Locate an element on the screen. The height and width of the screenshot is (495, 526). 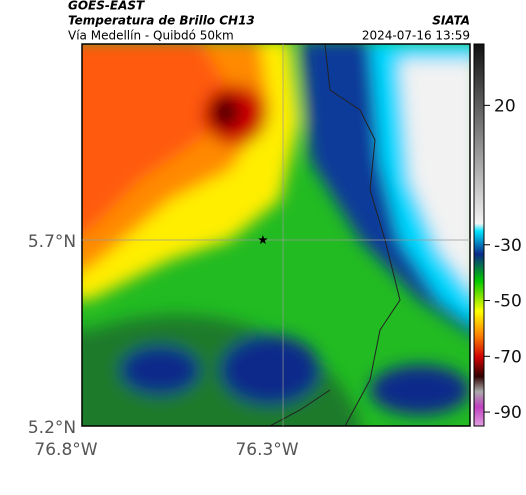
source: SIATA is located at coordinates (451, 21).